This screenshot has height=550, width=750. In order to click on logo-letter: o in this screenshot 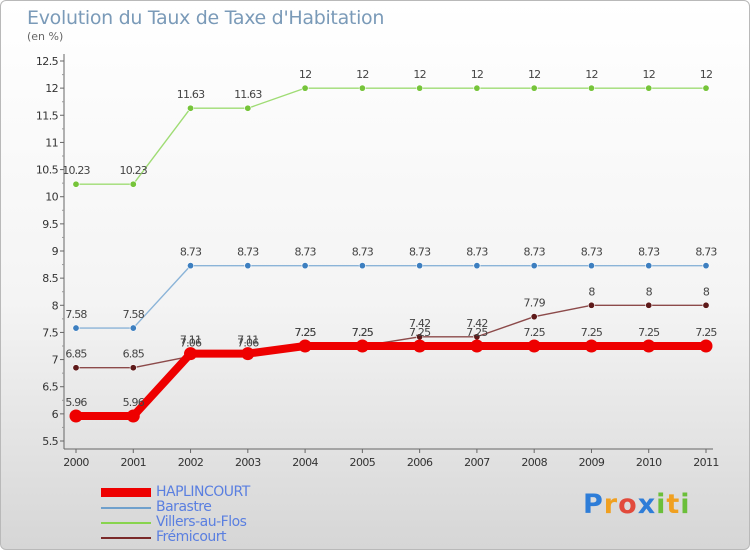, I will do `click(628, 504)`.